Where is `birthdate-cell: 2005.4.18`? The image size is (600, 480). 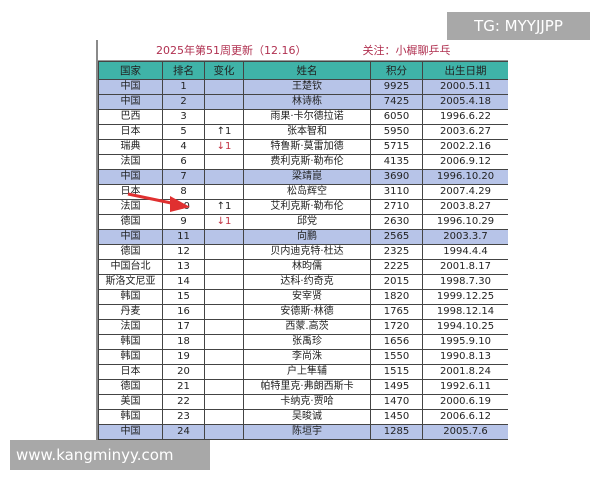
birthdate-cell: 2005.4.18 is located at coordinates (465, 102).